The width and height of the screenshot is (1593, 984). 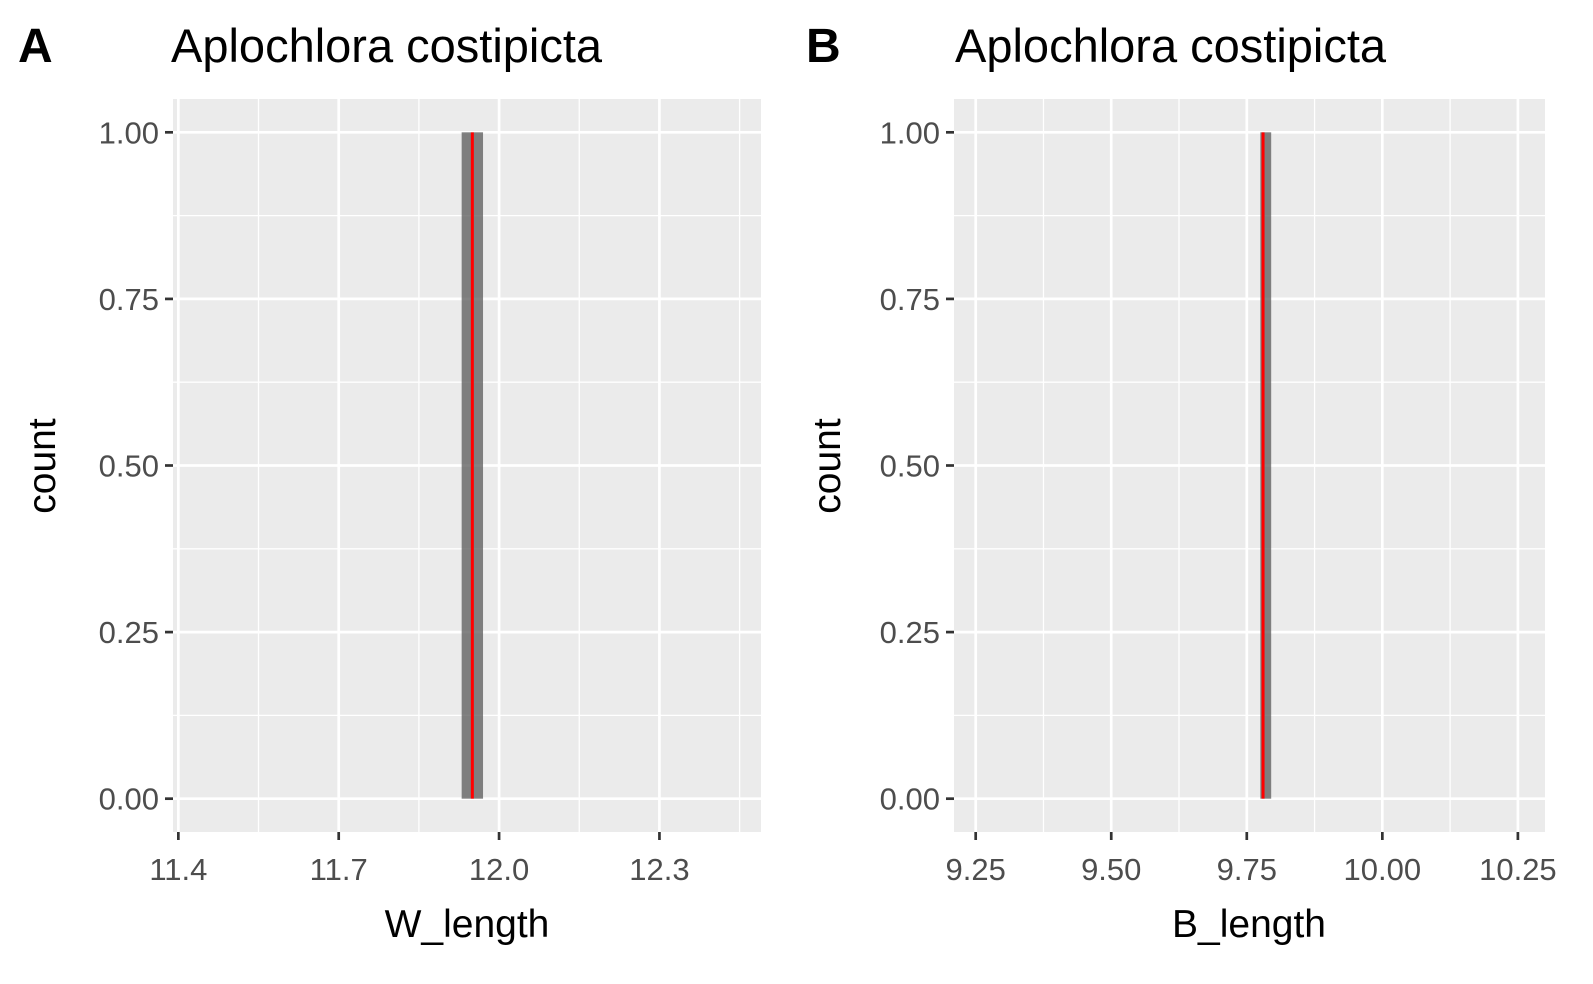 What do you see at coordinates (1383, 869) in the screenshot?
I see `x-tick-label: 10.00` at bounding box center [1383, 869].